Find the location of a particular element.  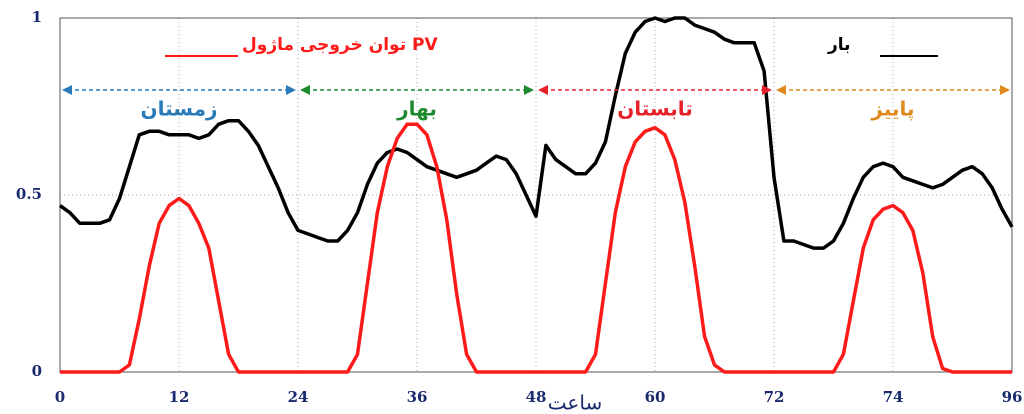

x-tick-label: 72 is located at coordinates (774, 397).